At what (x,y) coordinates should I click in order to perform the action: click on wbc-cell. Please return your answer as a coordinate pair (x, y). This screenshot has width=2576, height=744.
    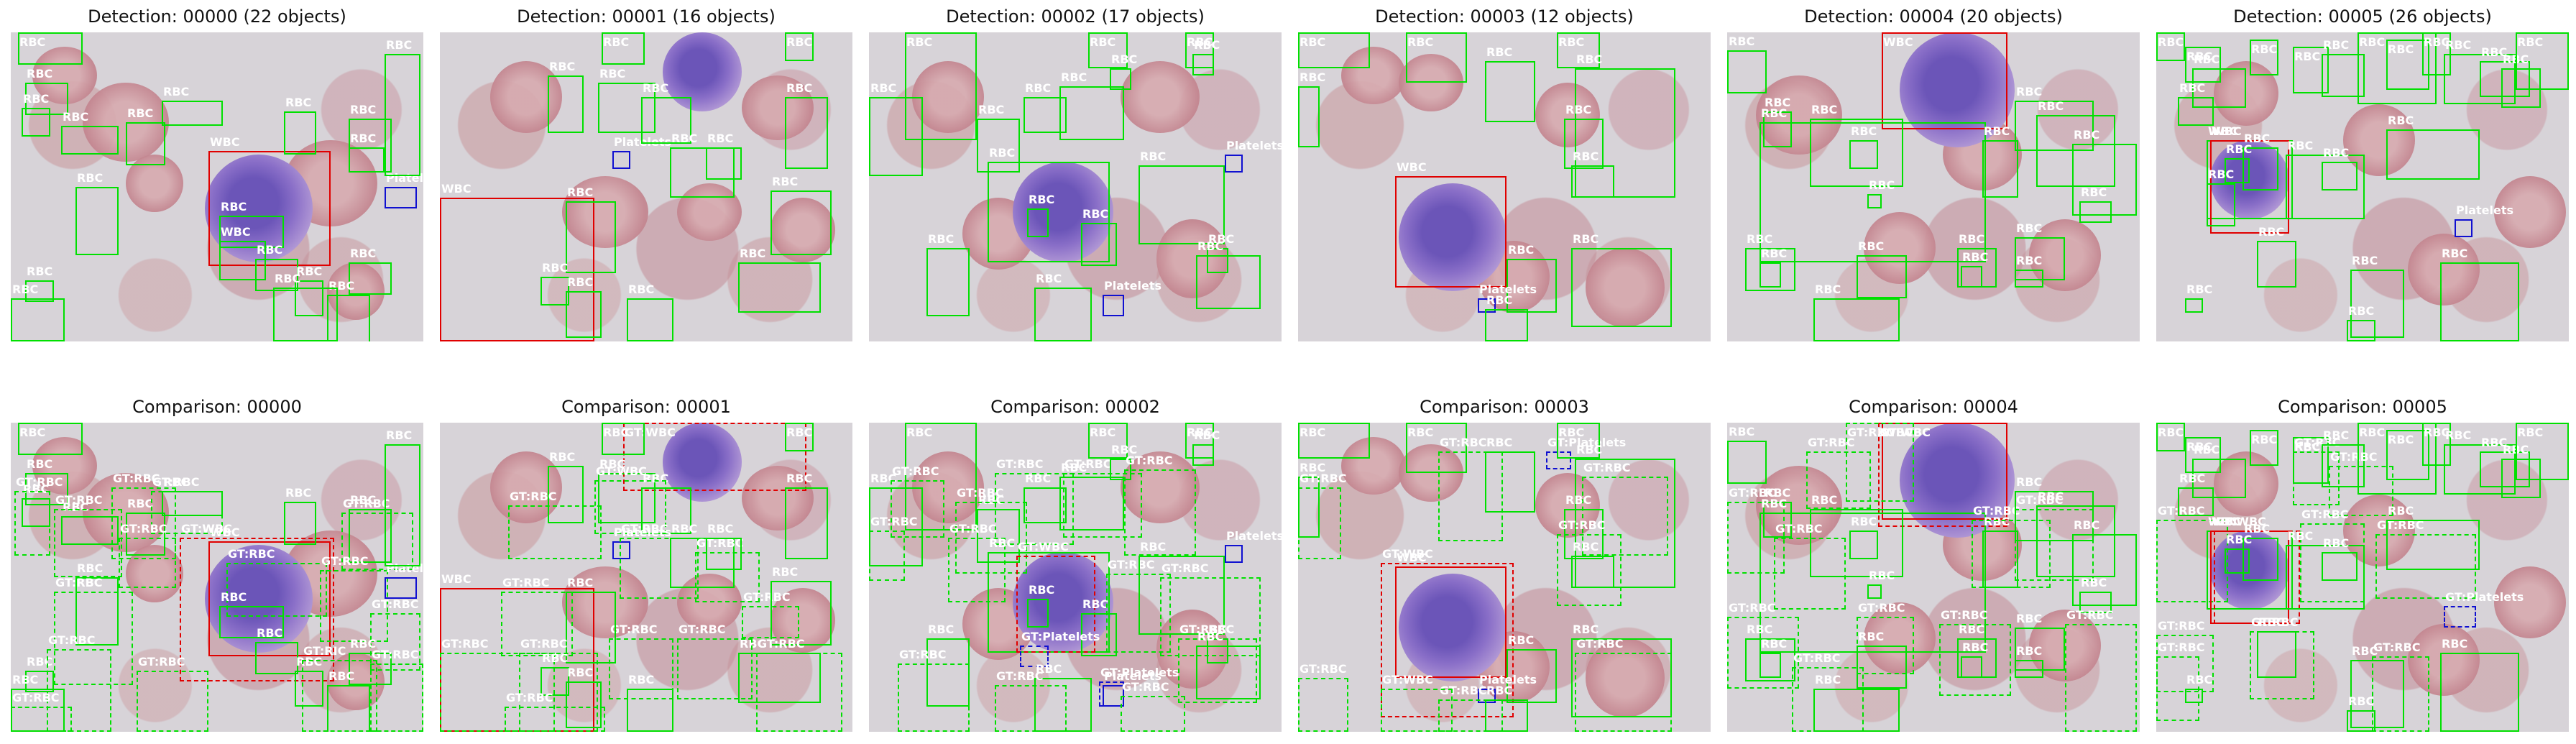
    Looking at the image, I should click on (1452, 237).